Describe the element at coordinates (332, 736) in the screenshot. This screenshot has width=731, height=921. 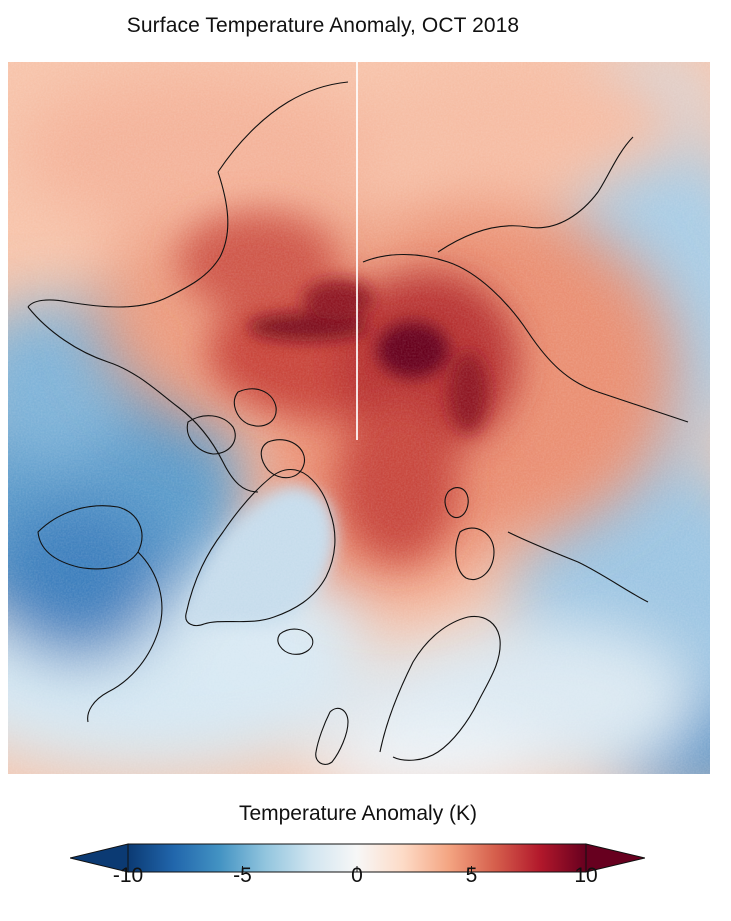
I see `coastline-uk` at that location.